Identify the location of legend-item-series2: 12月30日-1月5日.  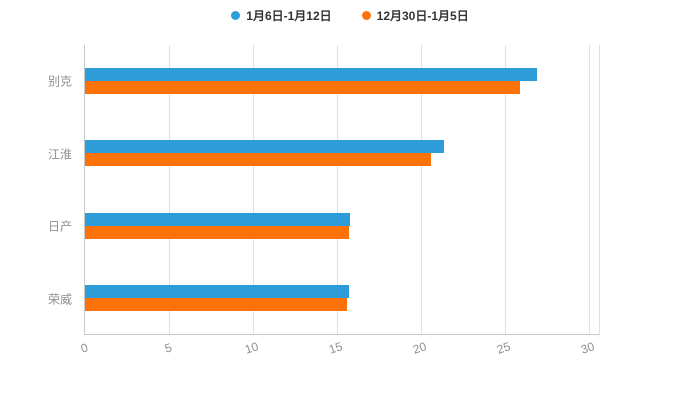
(415, 15).